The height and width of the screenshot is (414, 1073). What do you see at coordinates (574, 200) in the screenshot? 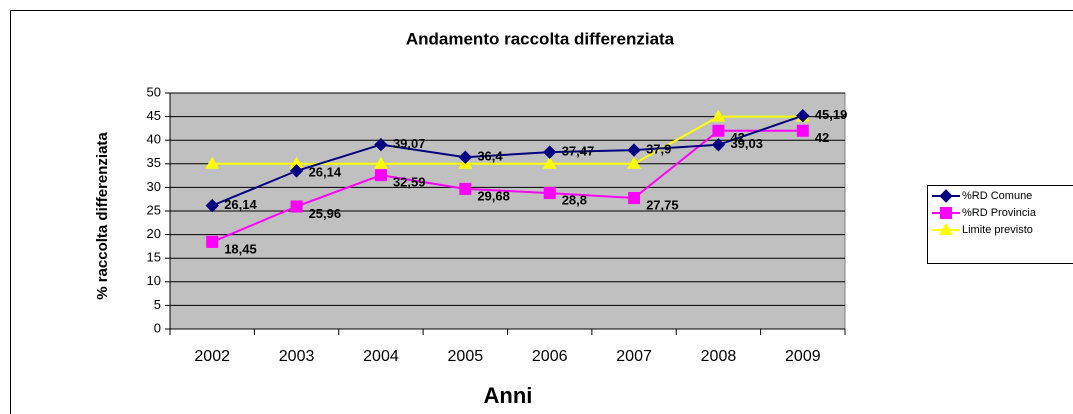
I see `data-label: 28,8` at bounding box center [574, 200].